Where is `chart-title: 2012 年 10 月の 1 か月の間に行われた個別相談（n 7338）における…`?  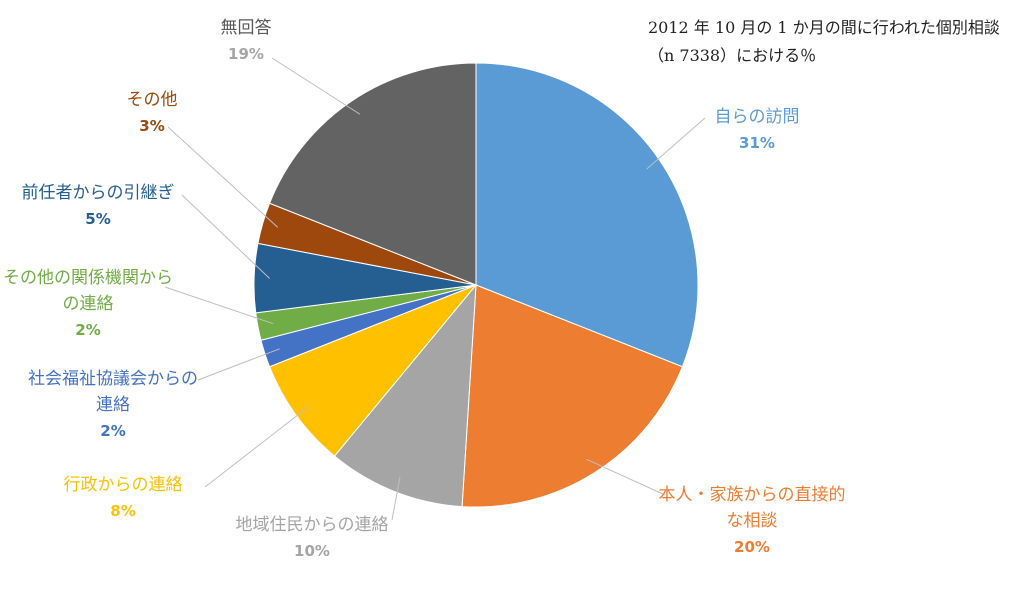
chart-title: 2012 年 10 月の 1 か月の間に行われた個別相談（n 7338）における… is located at coordinates (824, 41).